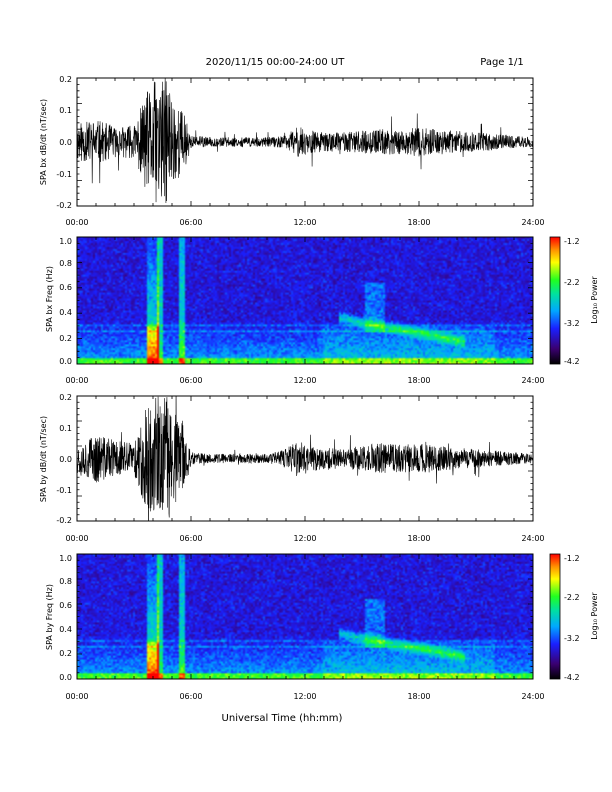 The width and height of the screenshot is (612, 792). Describe the element at coordinates (64, 174) in the screenshot. I see `panel-bx-dbdt-ytick-1: -0.1` at that location.